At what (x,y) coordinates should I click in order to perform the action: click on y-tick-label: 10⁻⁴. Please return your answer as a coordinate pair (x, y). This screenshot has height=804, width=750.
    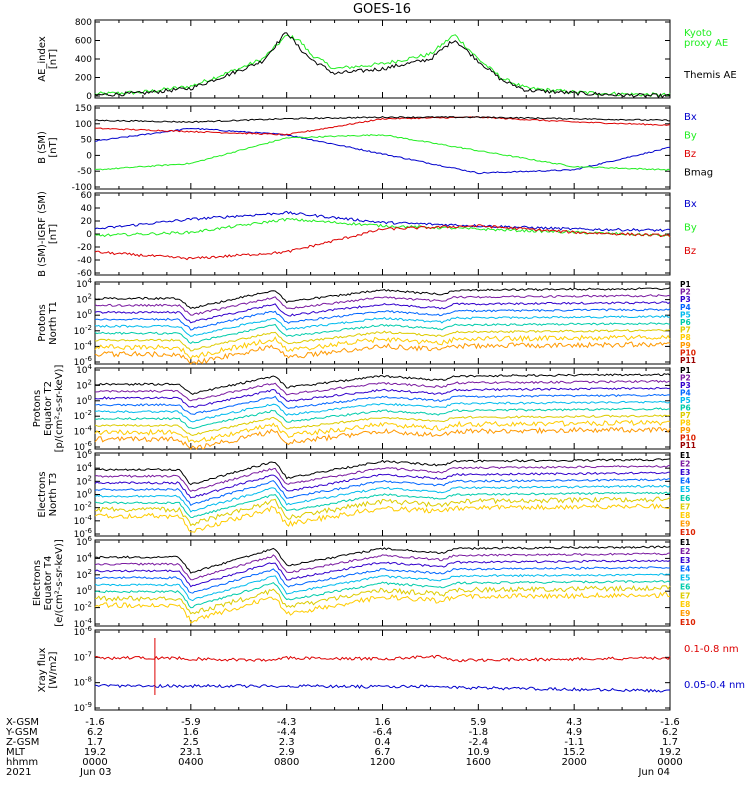
    Looking at the image, I should click on (83, 520).